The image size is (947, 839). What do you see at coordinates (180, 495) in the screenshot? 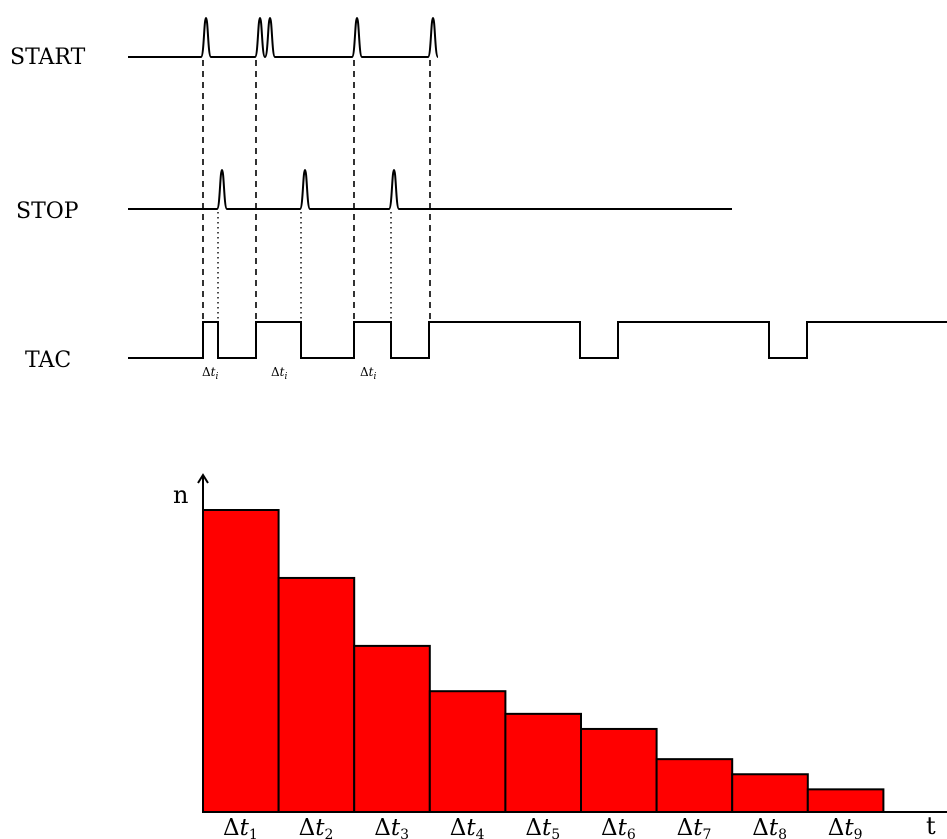
I see `histogram-y-axis-label: n` at bounding box center [180, 495].